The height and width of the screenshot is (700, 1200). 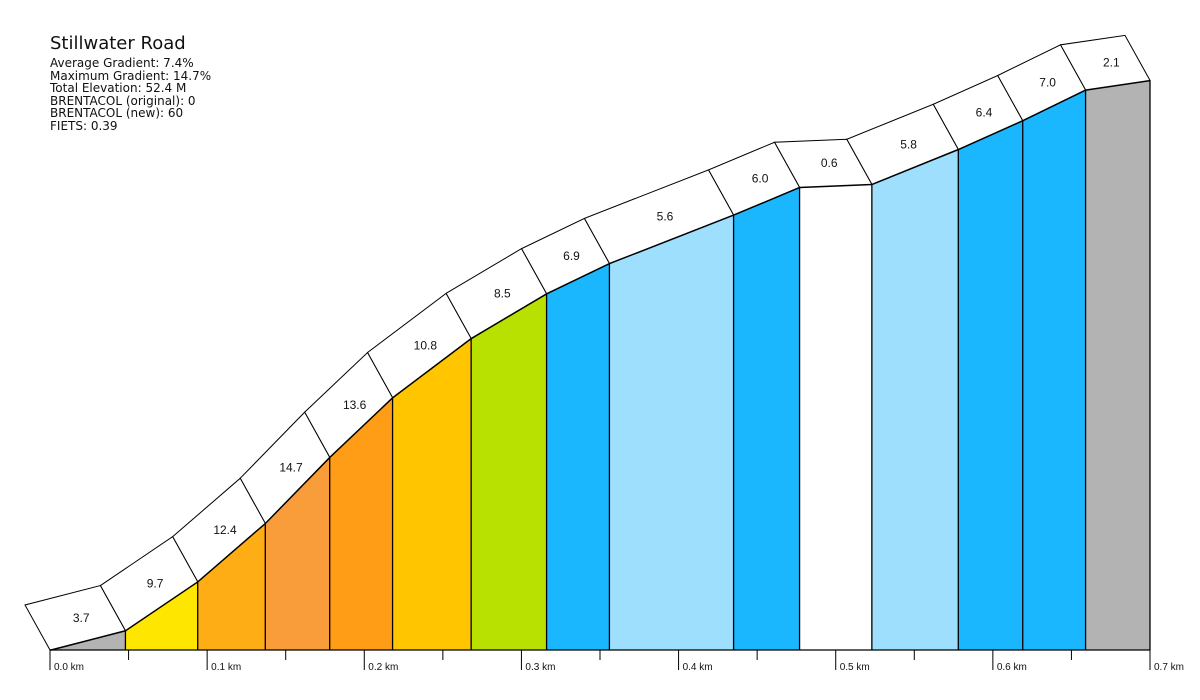 What do you see at coordinates (131, 75) in the screenshot?
I see `maximum-gradient-text: Maximum Gradient: 14.7%` at bounding box center [131, 75].